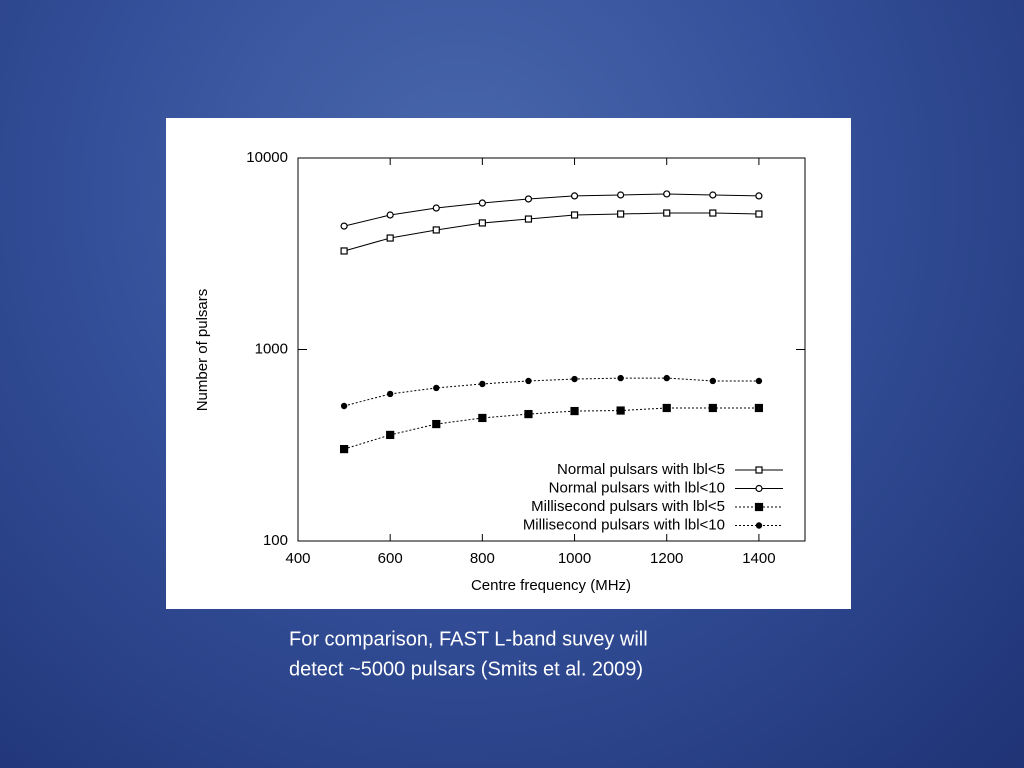 The width and height of the screenshot is (1024, 768). Describe the element at coordinates (624, 524) in the screenshot. I see `legend-label: Millisecond pulsars with lbl<10` at that location.